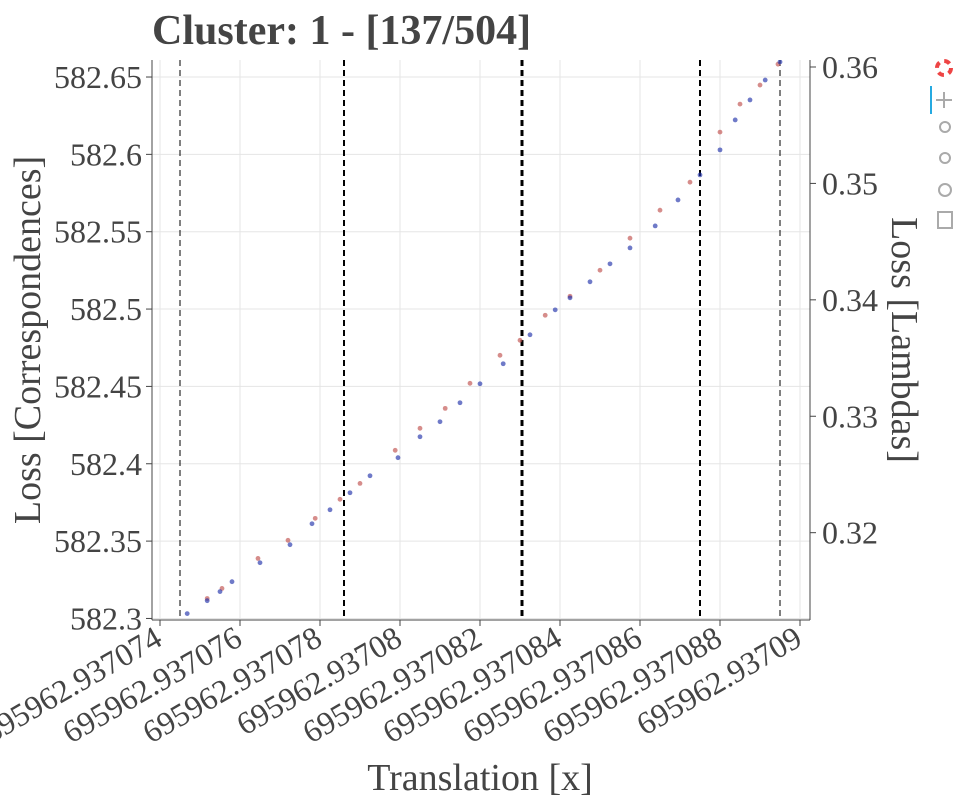 The width and height of the screenshot is (960, 800). What do you see at coordinates (850, 183) in the screenshot?
I see `y2-tick-label: 0.35` at bounding box center [850, 183].